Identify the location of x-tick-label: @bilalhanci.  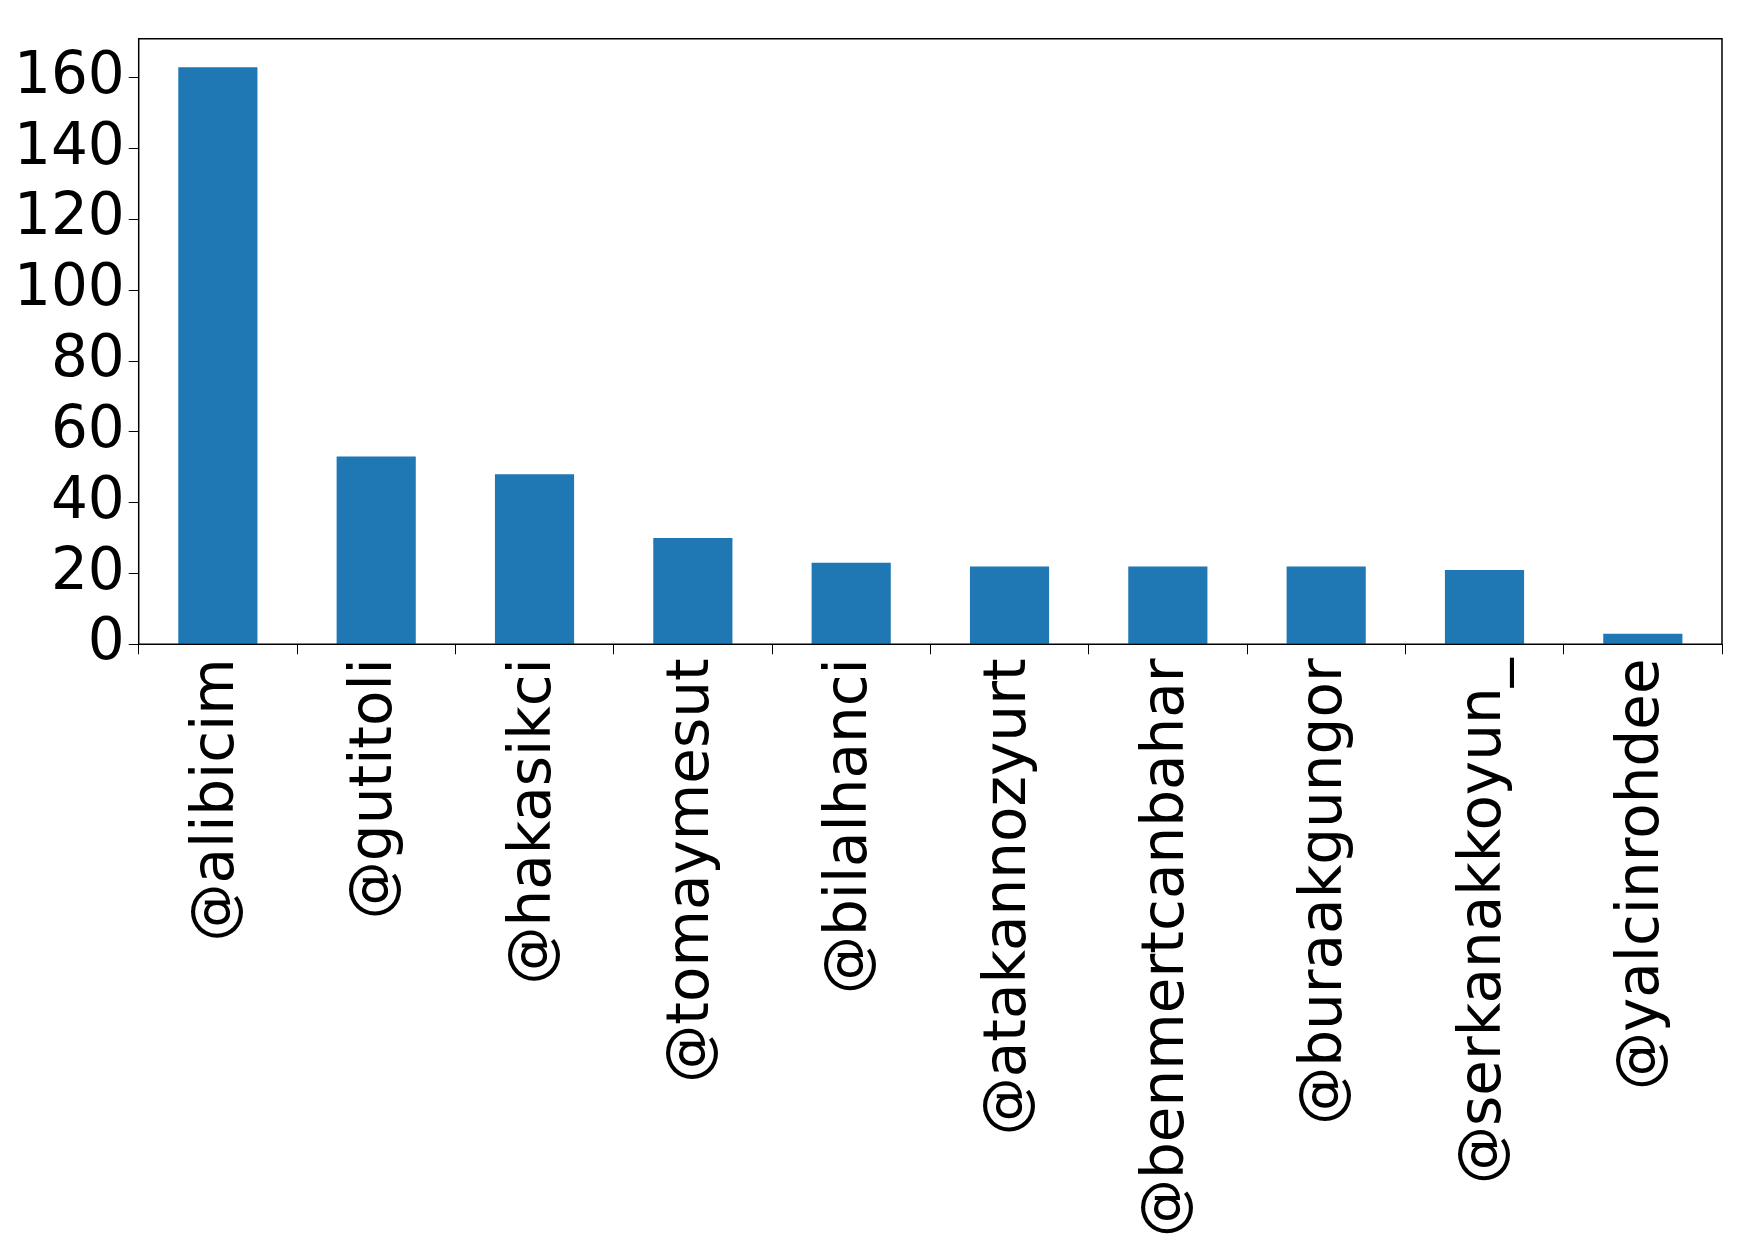
(846, 826).